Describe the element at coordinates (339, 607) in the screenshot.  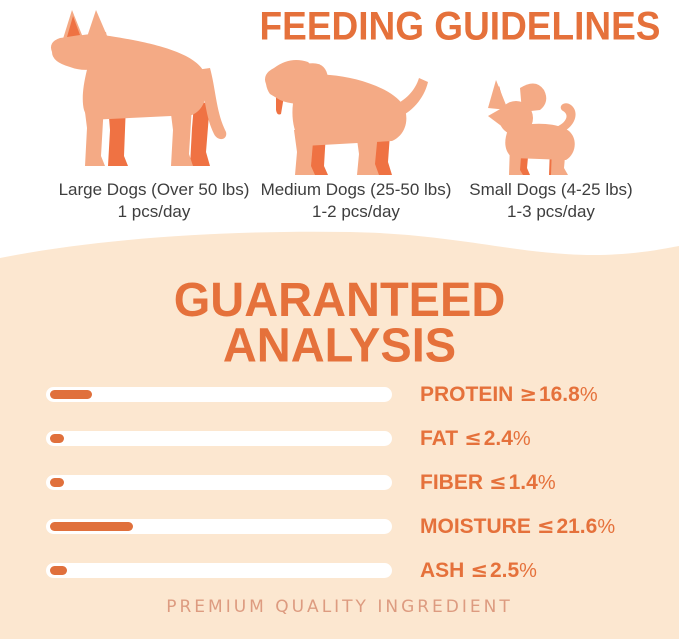
I see `footer-note: PREMIUM QUALITY INGREDIENT` at that location.